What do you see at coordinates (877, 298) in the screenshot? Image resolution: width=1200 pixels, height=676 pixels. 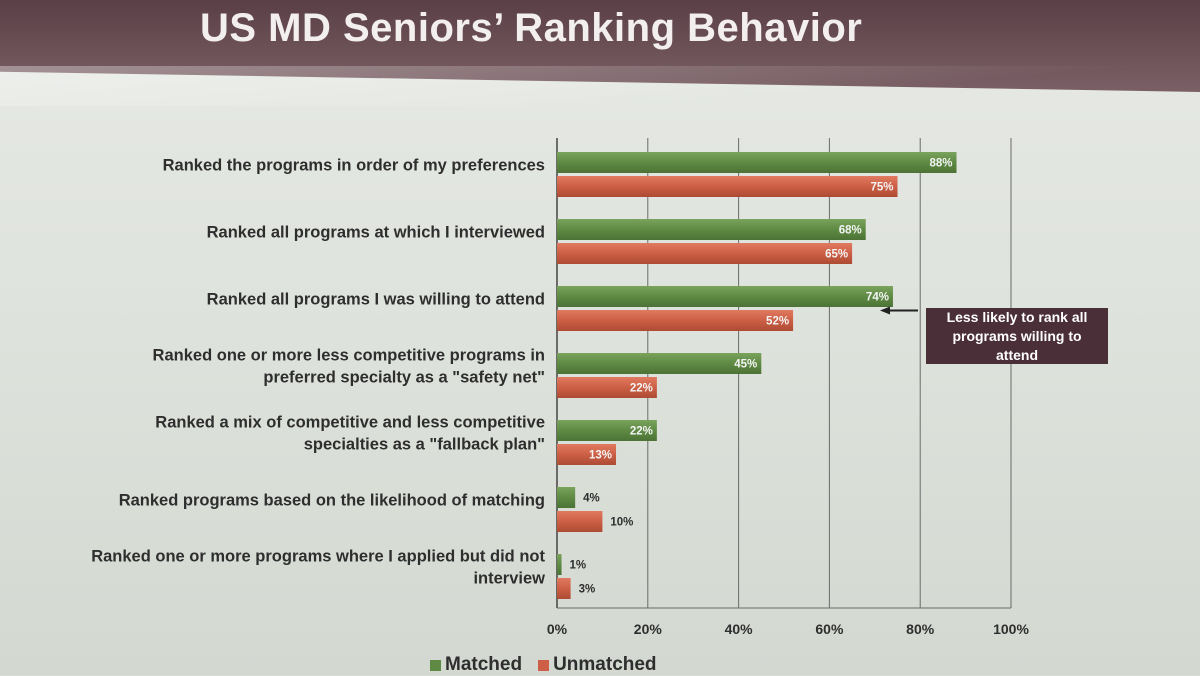 I see `data-label-matched: 74%` at bounding box center [877, 298].